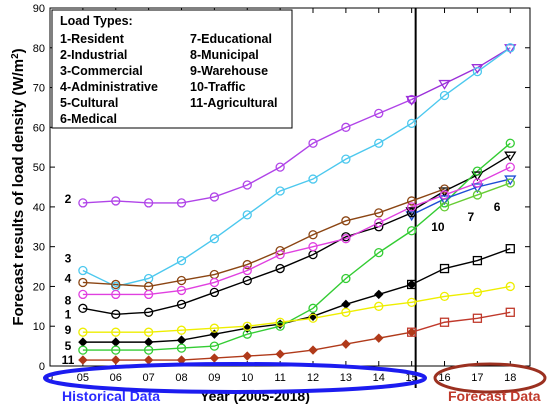 The width and height of the screenshot is (550, 409). I want to click on y-tick-label: 60, so click(39, 128).